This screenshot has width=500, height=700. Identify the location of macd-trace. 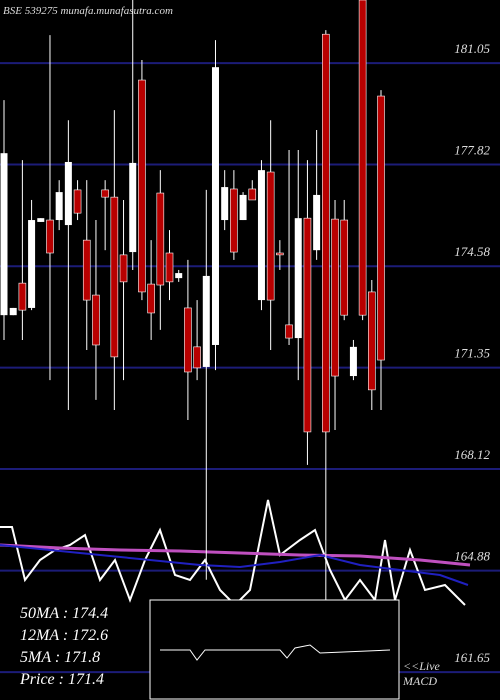
(275, 652).